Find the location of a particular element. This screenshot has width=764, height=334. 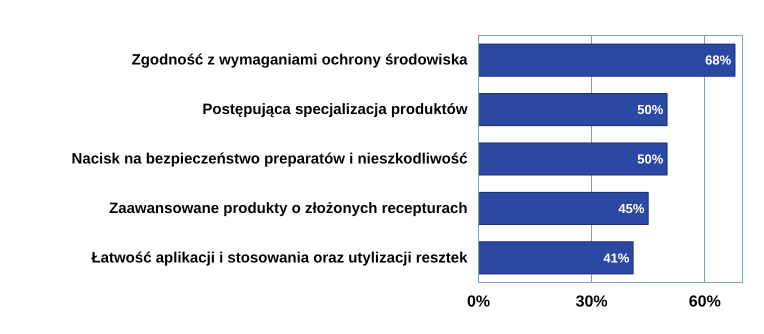

data-label: 68% is located at coordinates (718, 60).